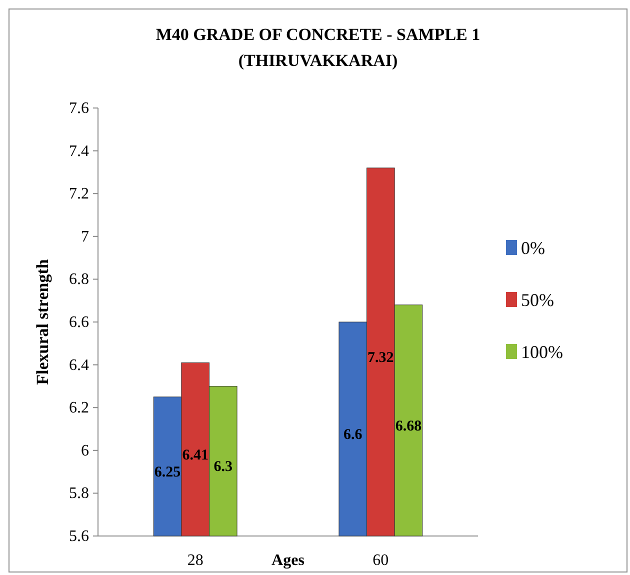  I want to click on data-label: 6.41, so click(195, 455).